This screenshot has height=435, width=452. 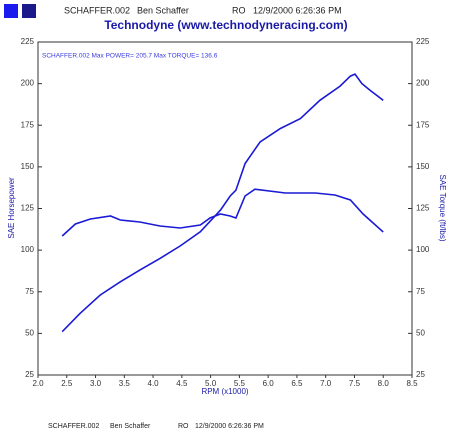 What do you see at coordinates (423, 41) in the screenshot?
I see `y2-tick-label: 225` at bounding box center [423, 41].